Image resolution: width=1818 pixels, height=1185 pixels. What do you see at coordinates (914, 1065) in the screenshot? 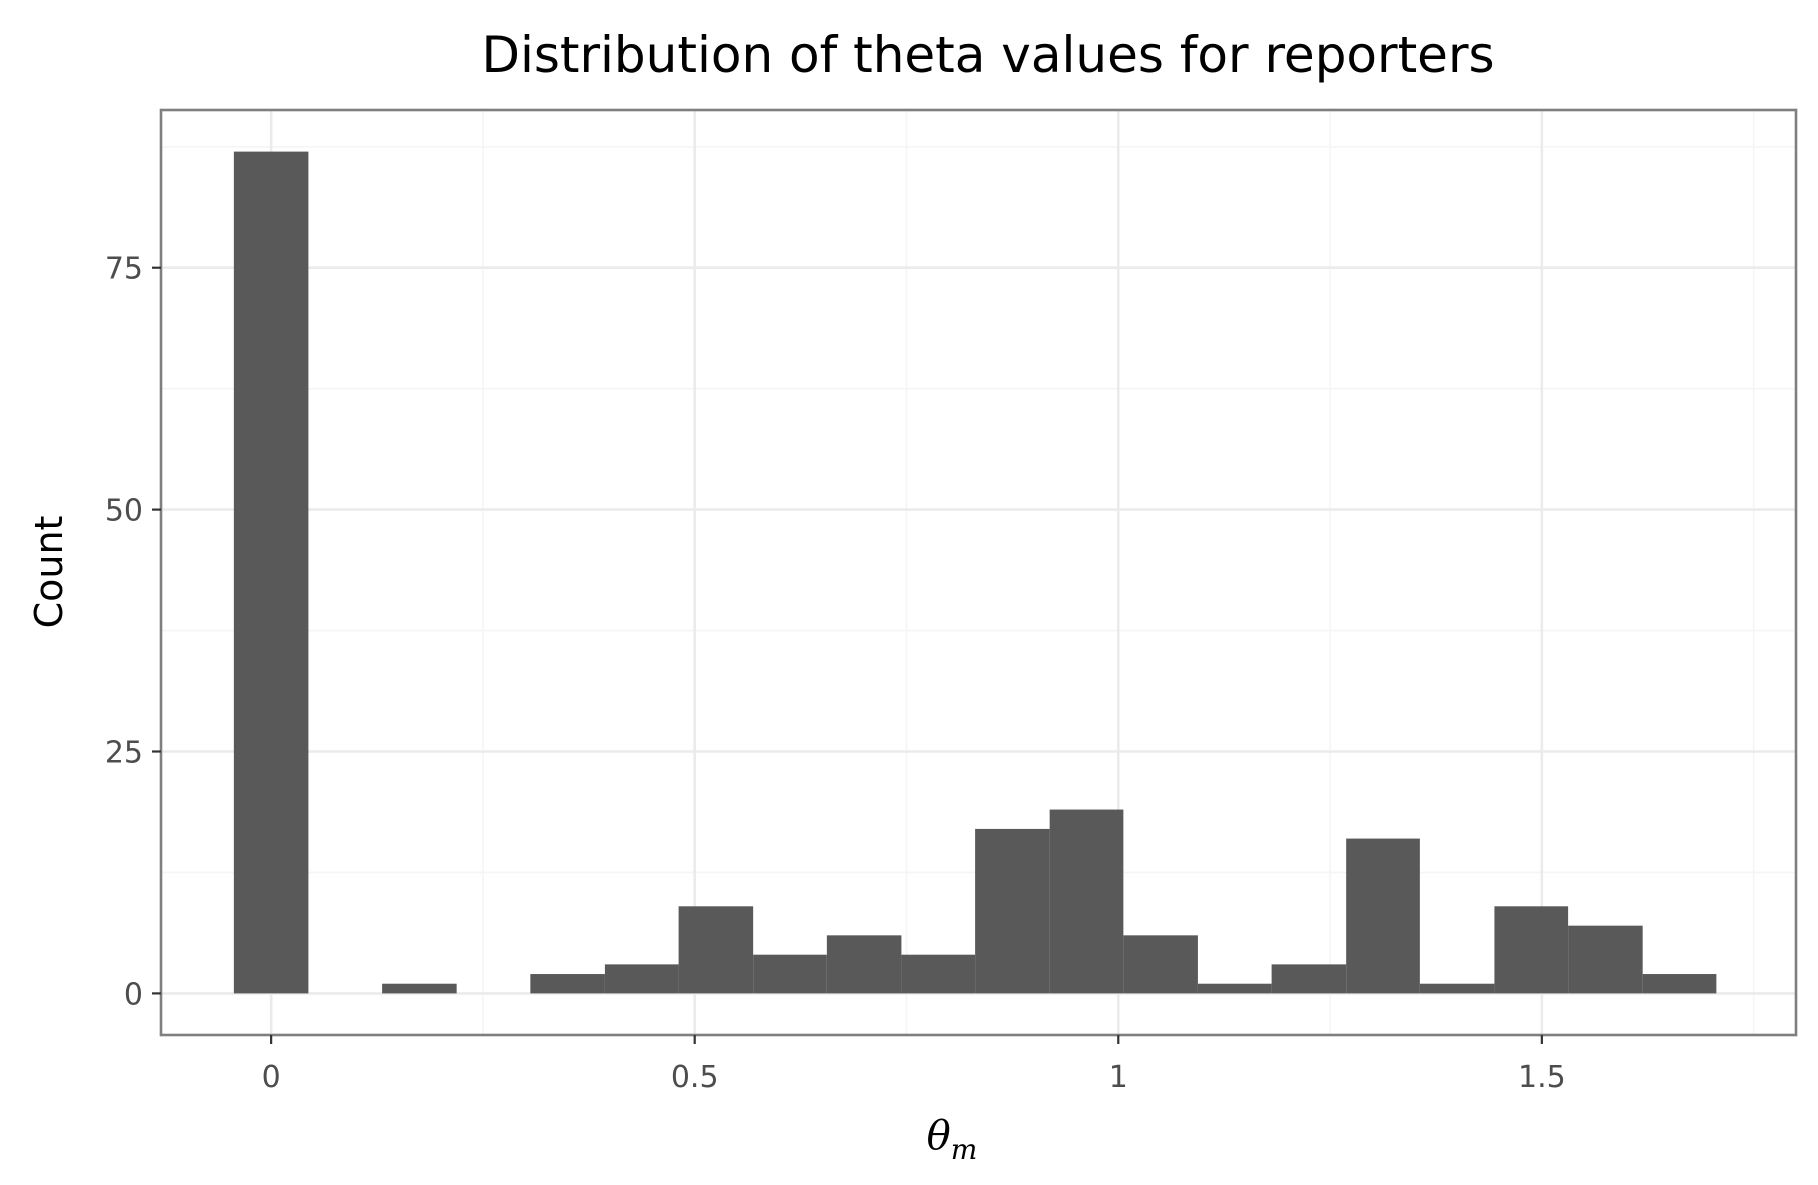
I see `x-axis-ticks: 0 0.5 1 1.5` at bounding box center [914, 1065].